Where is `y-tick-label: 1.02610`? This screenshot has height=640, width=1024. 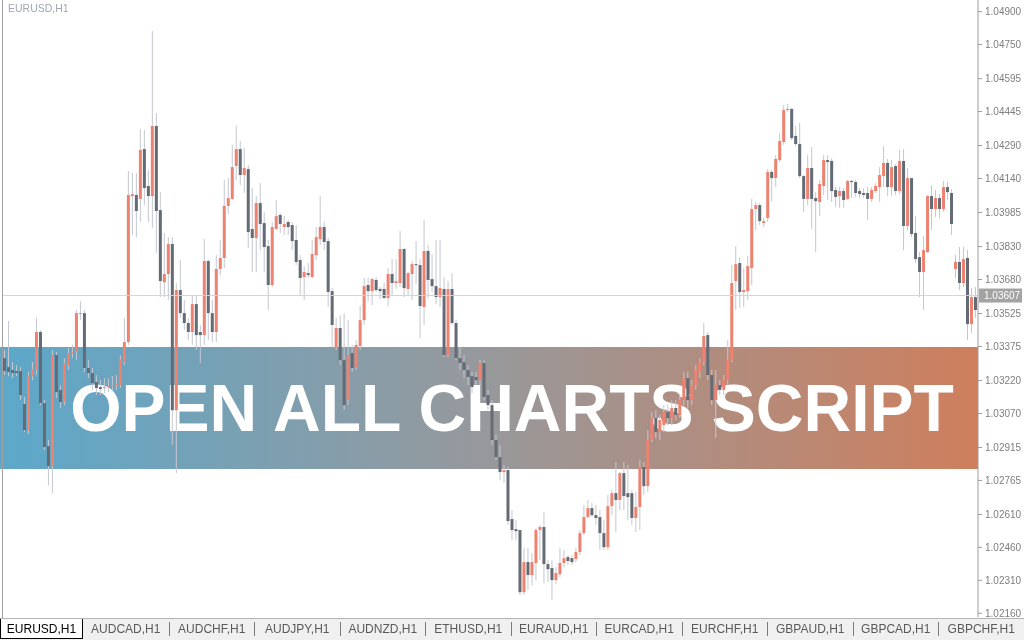
y-tick-label: 1.02610 is located at coordinates (1003, 515).